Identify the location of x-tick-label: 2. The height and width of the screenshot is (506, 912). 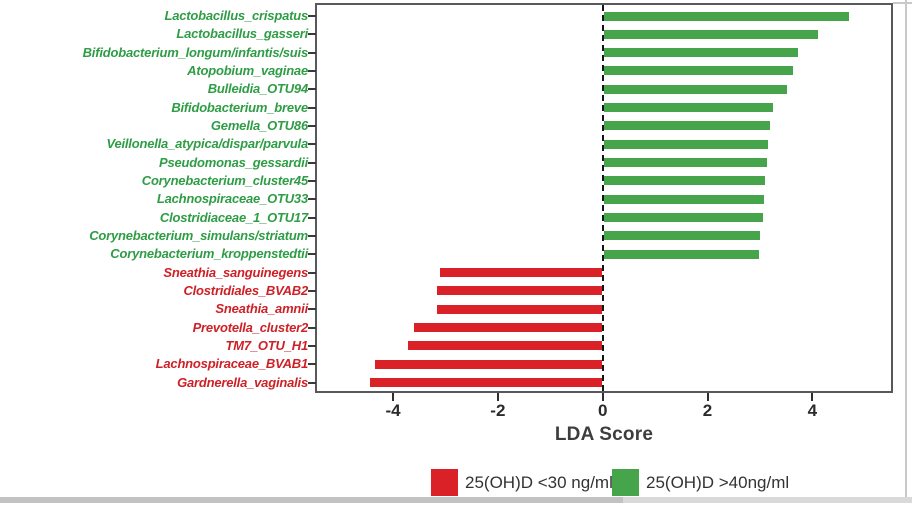
(707, 410).